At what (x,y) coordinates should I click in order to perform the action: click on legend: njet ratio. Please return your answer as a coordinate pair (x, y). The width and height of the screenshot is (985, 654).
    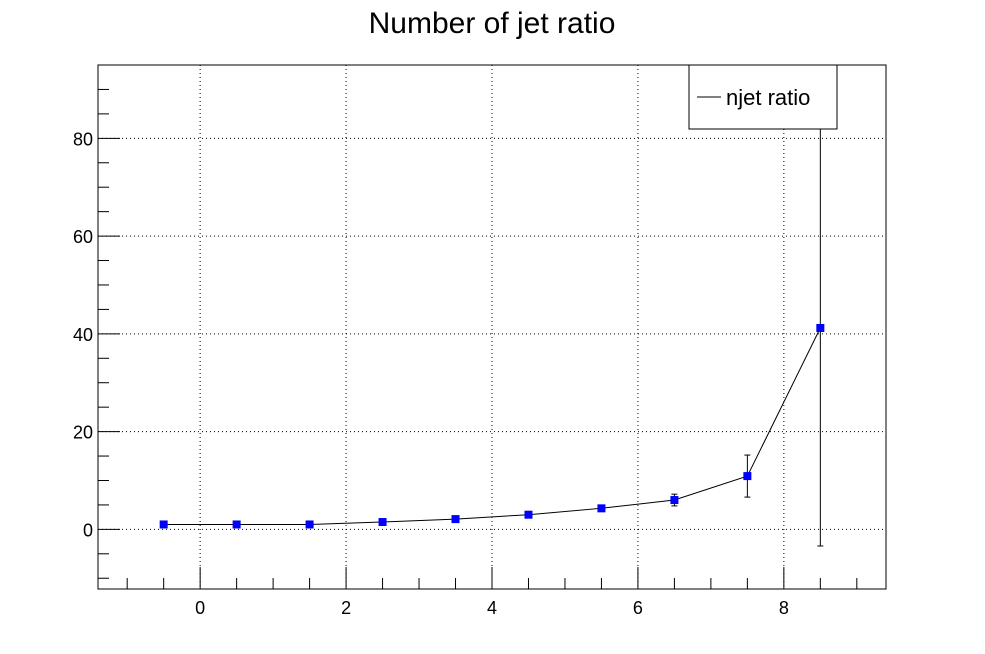
    Looking at the image, I should click on (763, 97).